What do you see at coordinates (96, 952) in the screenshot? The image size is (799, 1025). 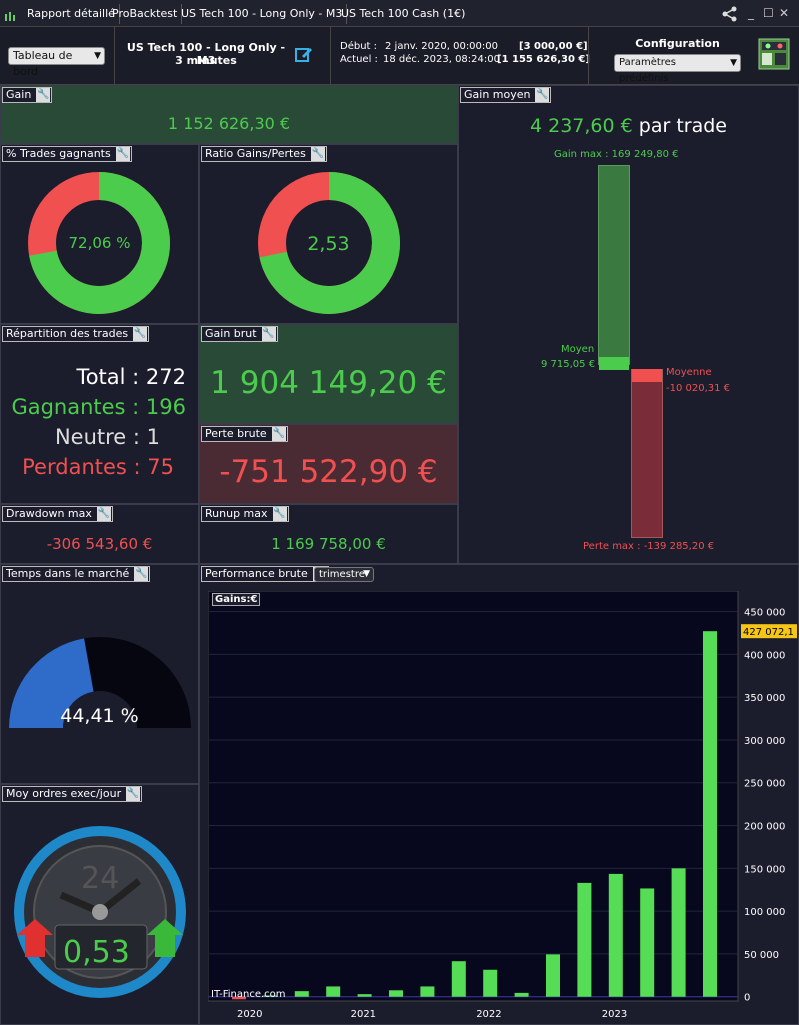 I see `ordres-value: 0,53` at bounding box center [96, 952].